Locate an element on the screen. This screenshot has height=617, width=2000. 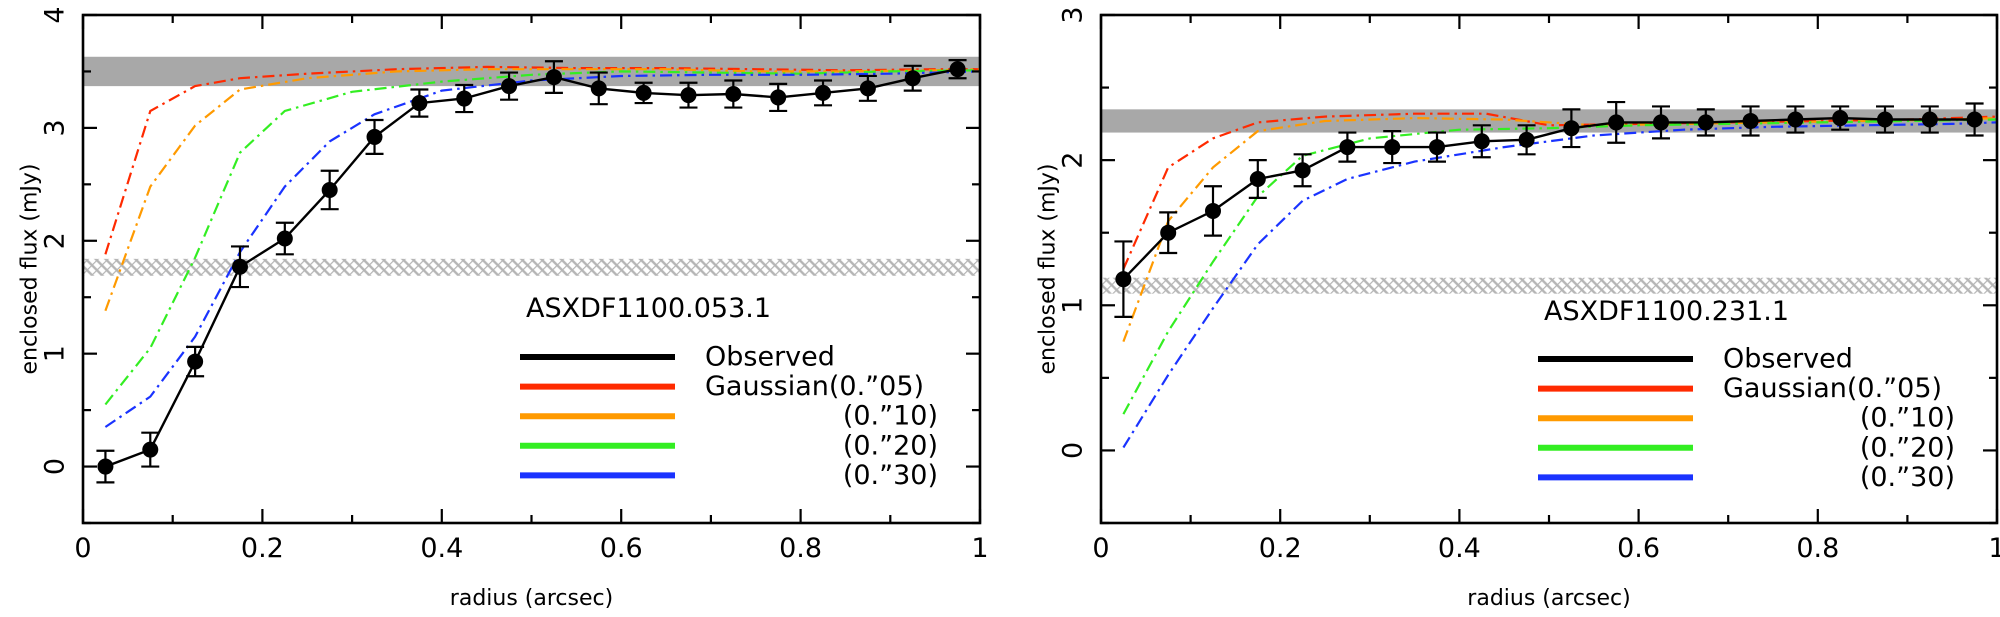
y-tick-label: 4 is located at coordinates (55, 14).